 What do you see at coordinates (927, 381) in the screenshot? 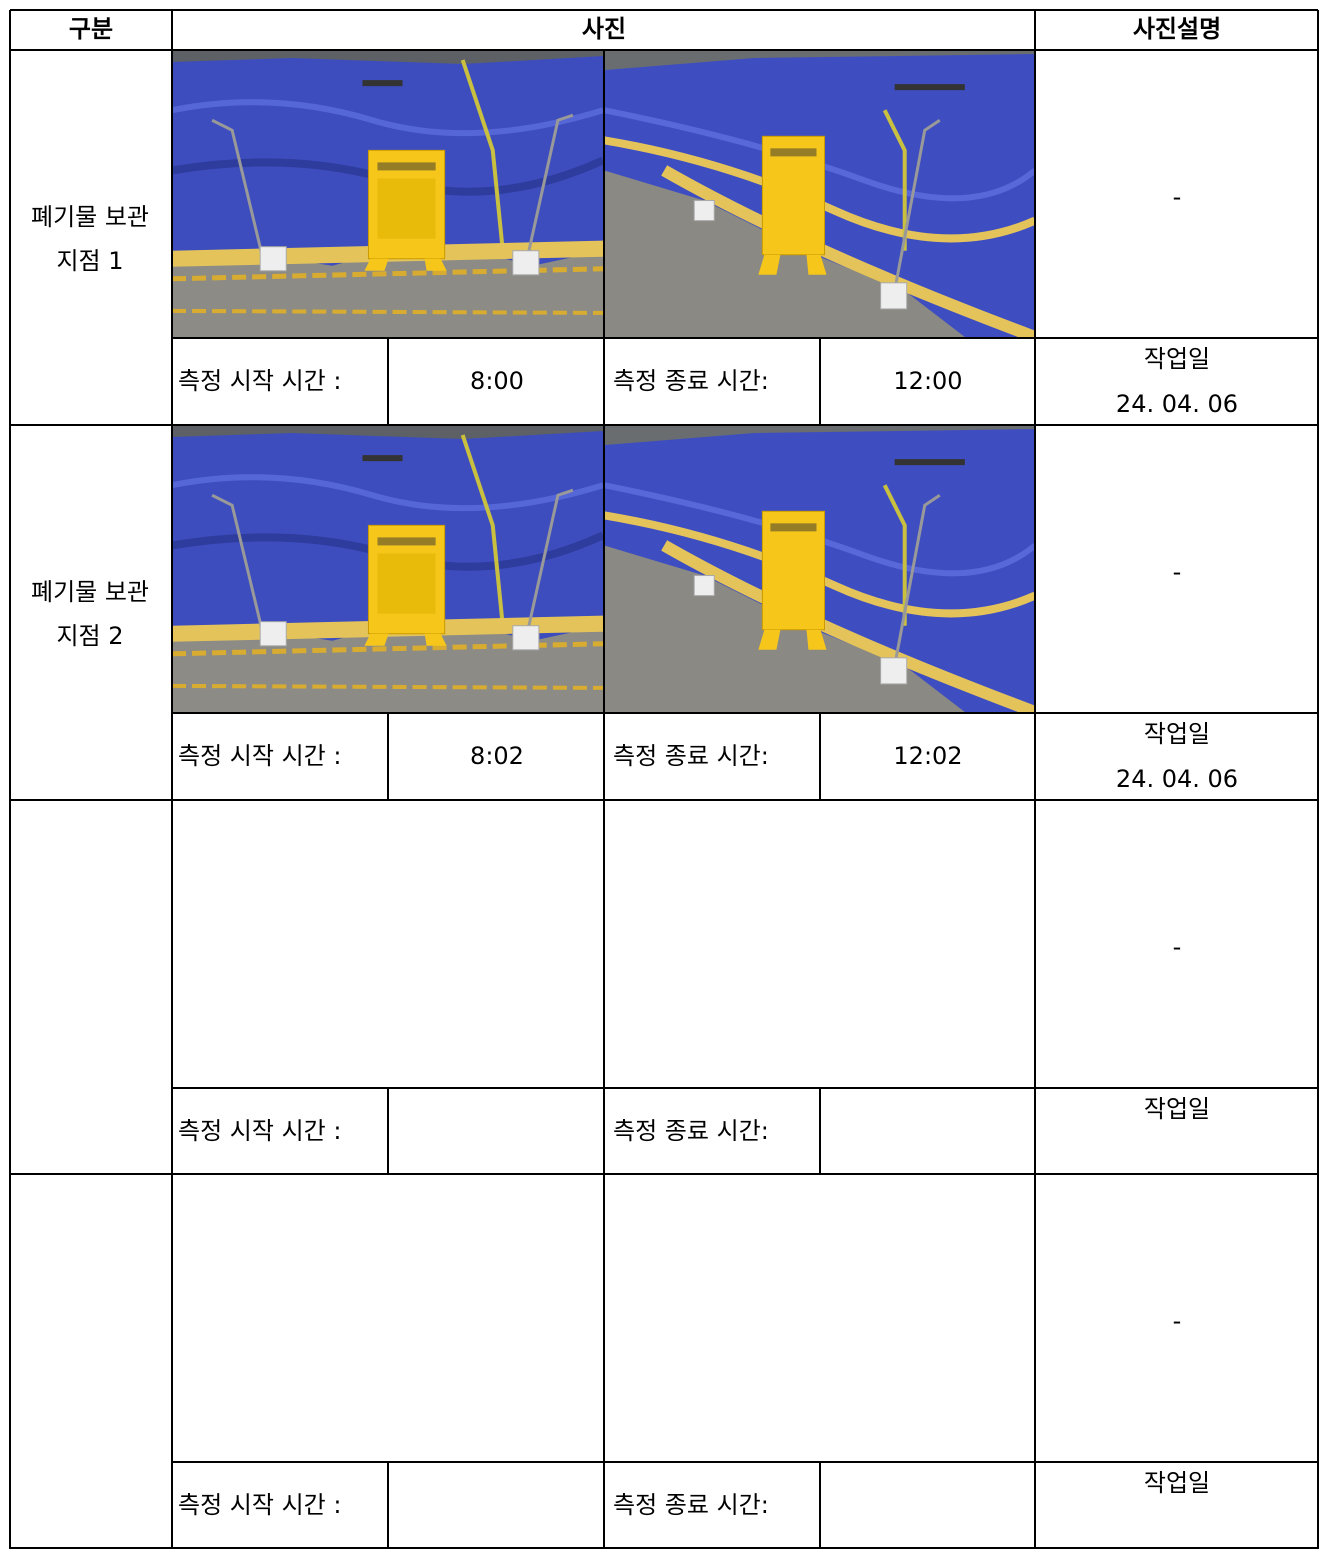
I see `end-time: 12:00` at bounding box center [927, 381].